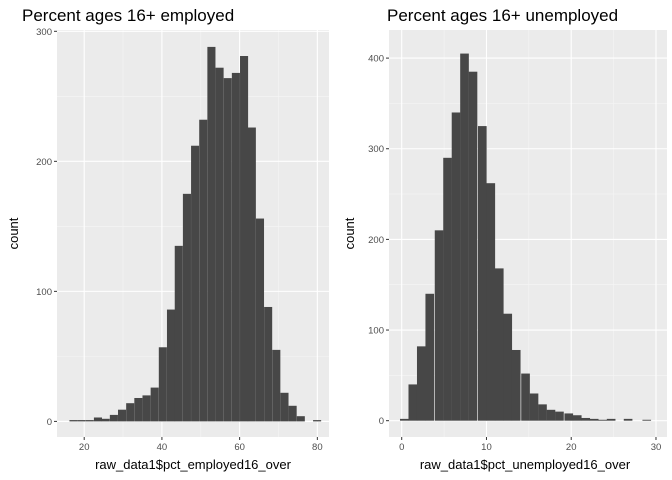 The width and height of the screenshot is (672, 480). Describe the element at coordinates (128, 15) in the screenshot. I see `chart-title: Percent ages 16+ employed` at that location.